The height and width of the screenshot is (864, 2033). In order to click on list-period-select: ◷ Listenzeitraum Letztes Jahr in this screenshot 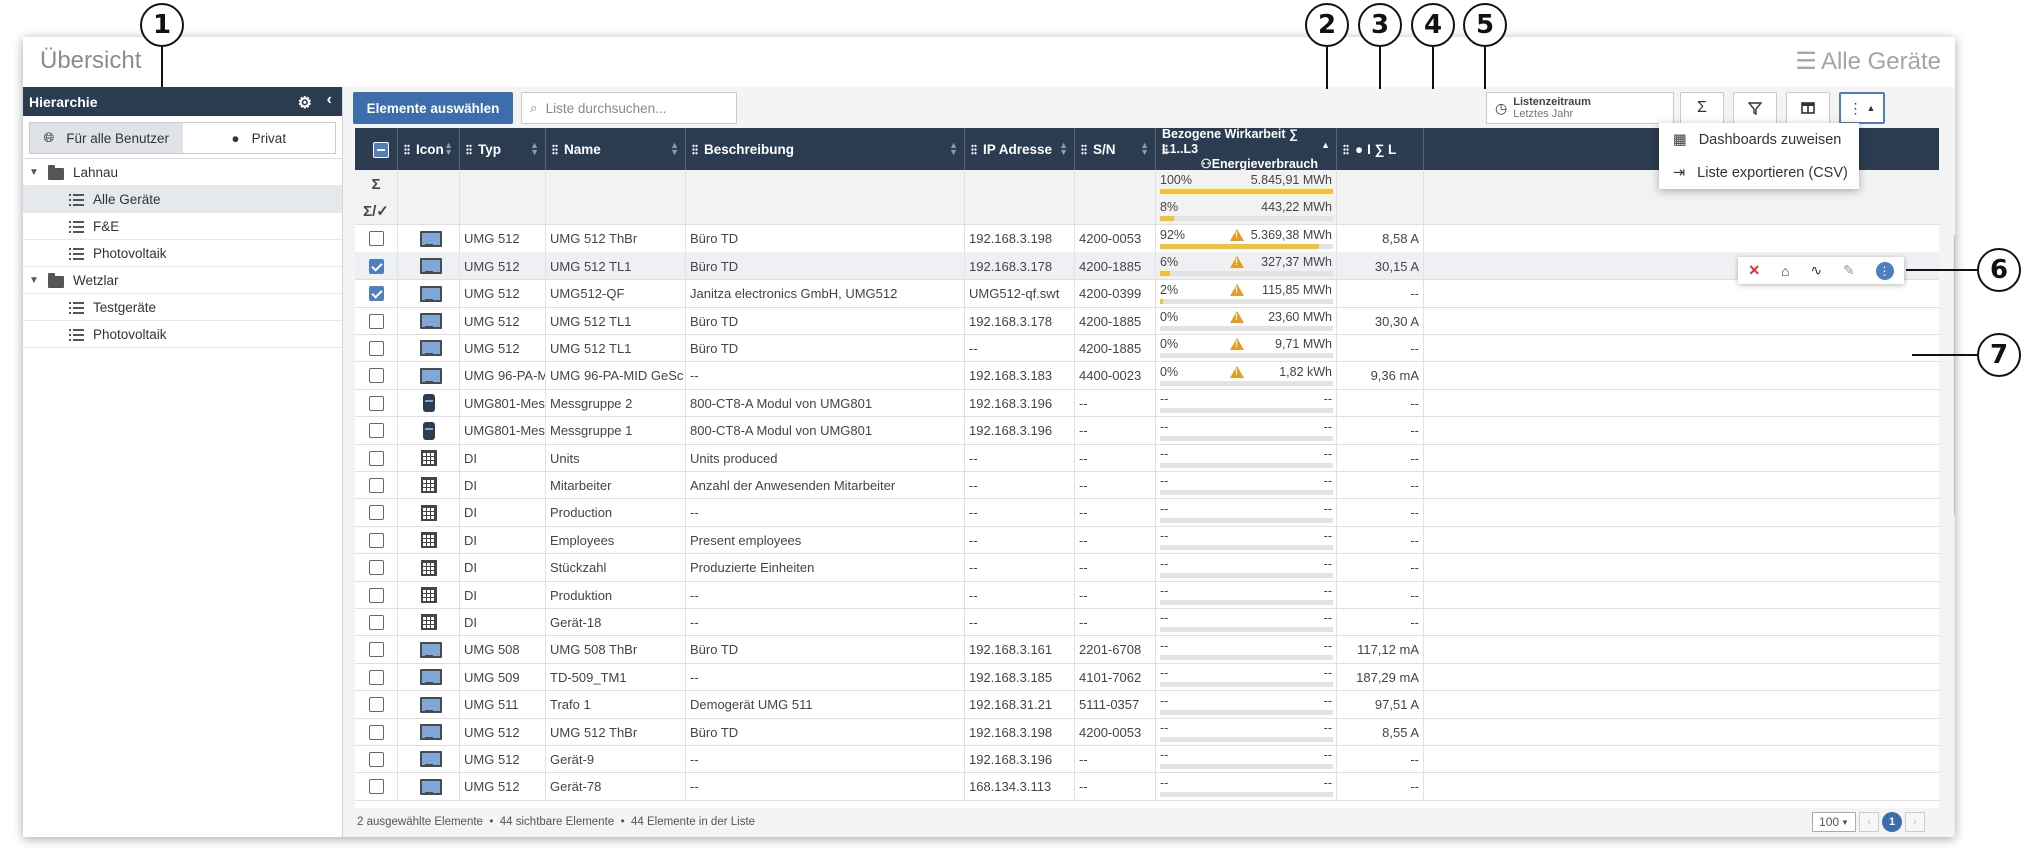, I will do `click(1580, 108)`.